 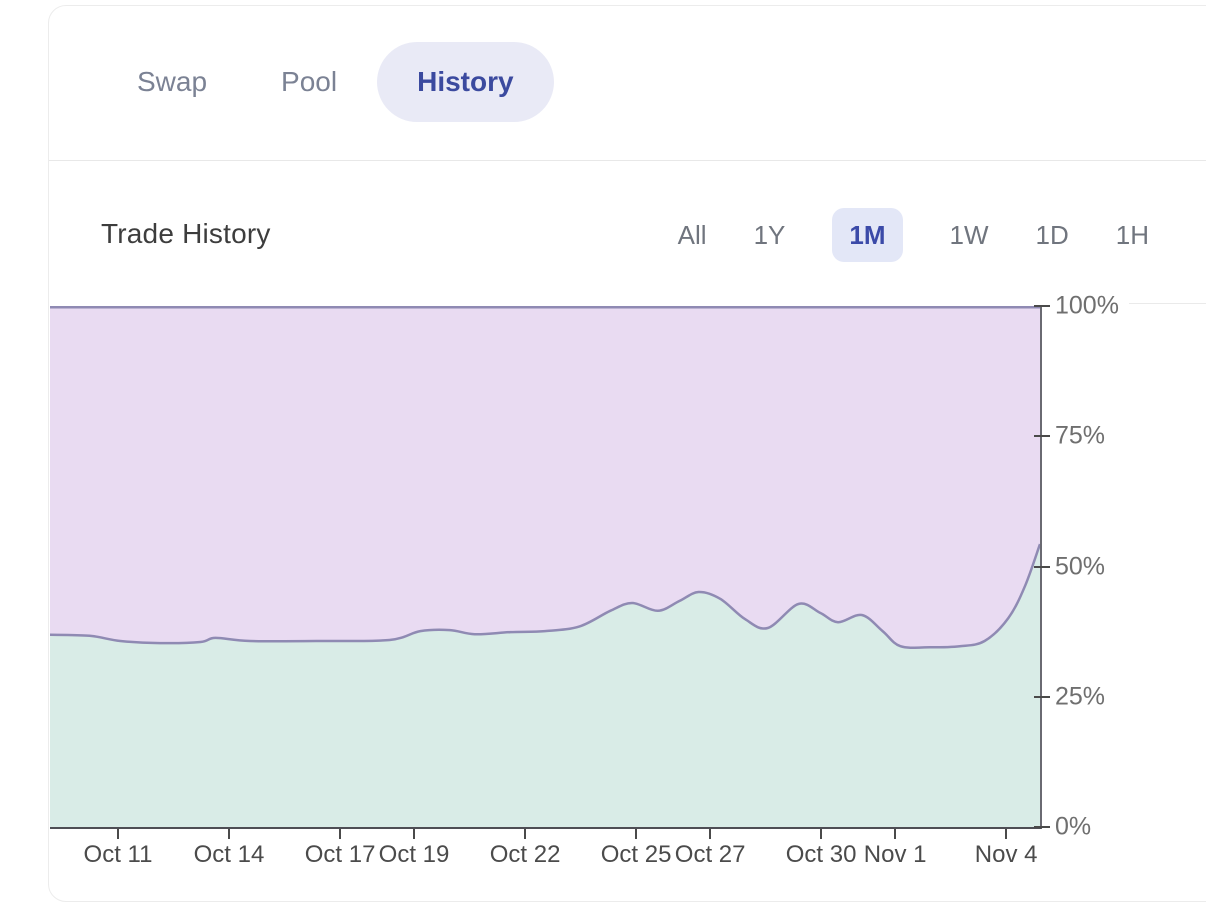 I want to click on y-axis-label: 25%, so click(x=1080, y=696).